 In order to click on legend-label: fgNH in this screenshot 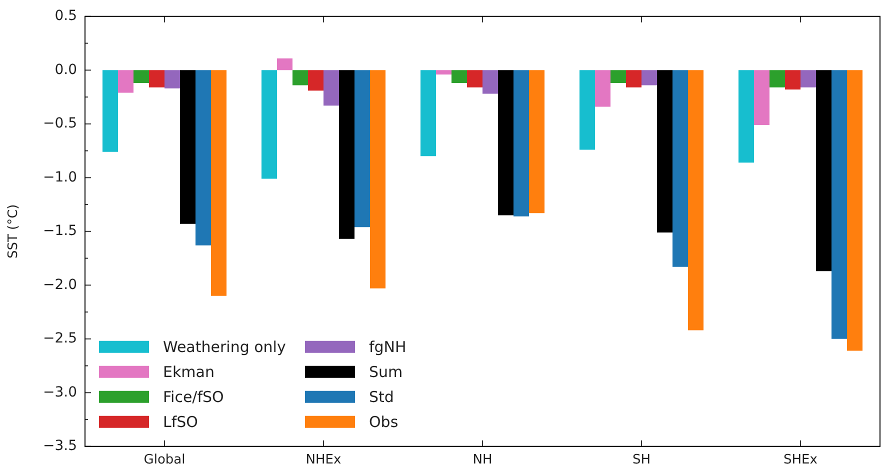, I will do `click(387, 347)`.